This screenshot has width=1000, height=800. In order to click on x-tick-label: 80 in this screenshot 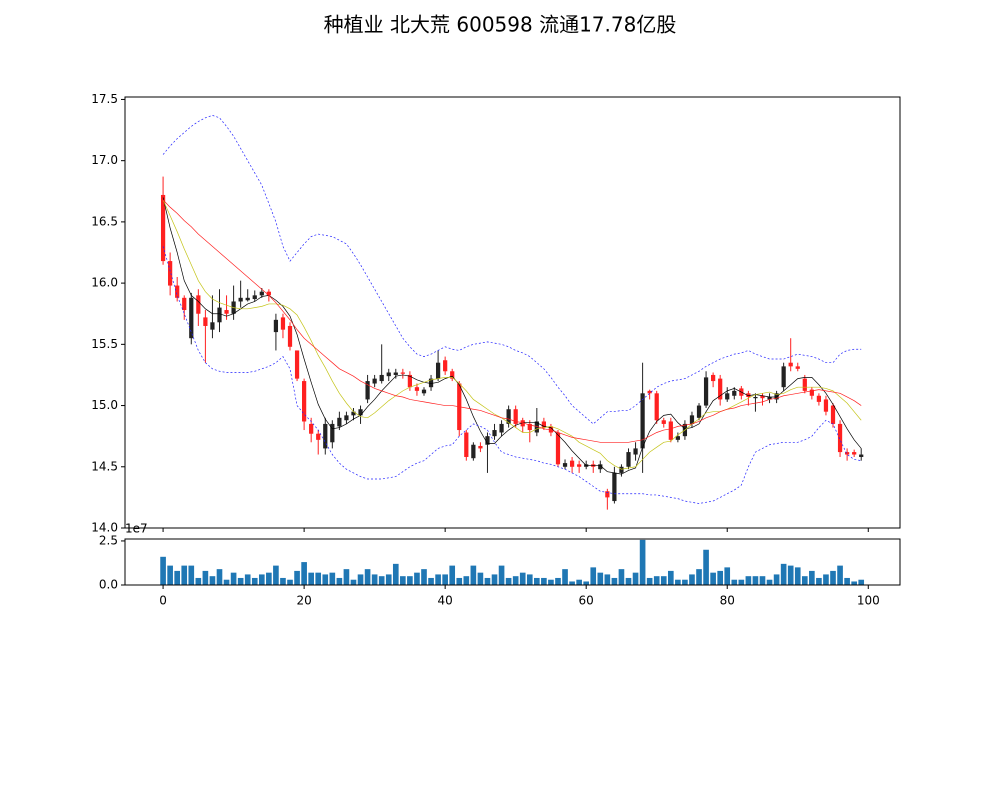, I will do `click(727, 601)`.